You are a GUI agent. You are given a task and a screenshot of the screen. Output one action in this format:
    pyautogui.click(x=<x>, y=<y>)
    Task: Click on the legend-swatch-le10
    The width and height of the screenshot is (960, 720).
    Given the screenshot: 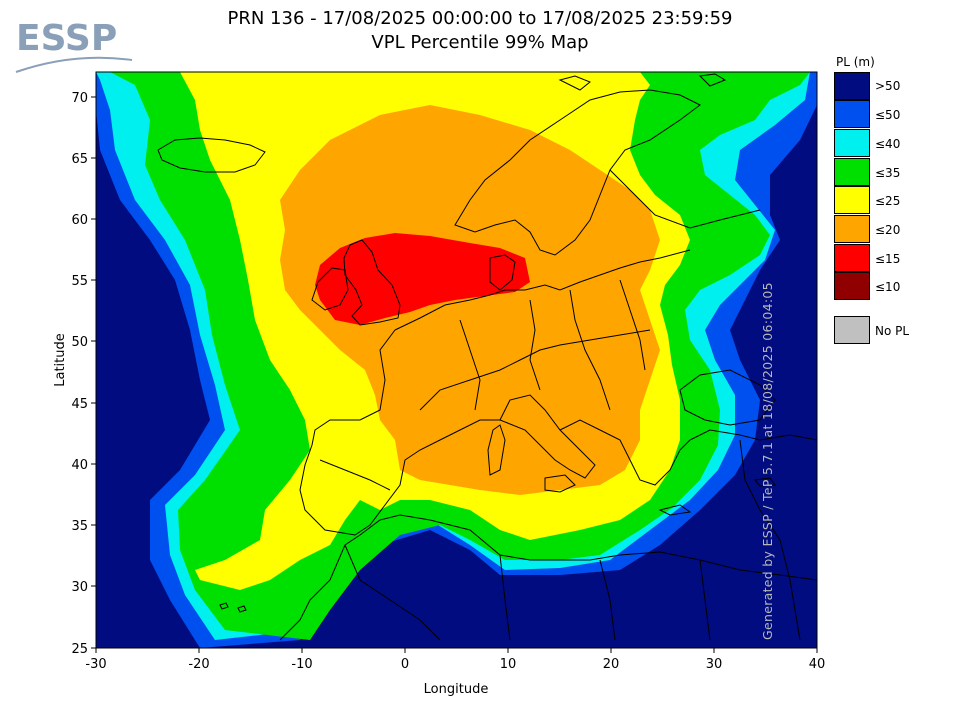 What is the action you would take?
    pyautogui.click(x=852, y=286)
    